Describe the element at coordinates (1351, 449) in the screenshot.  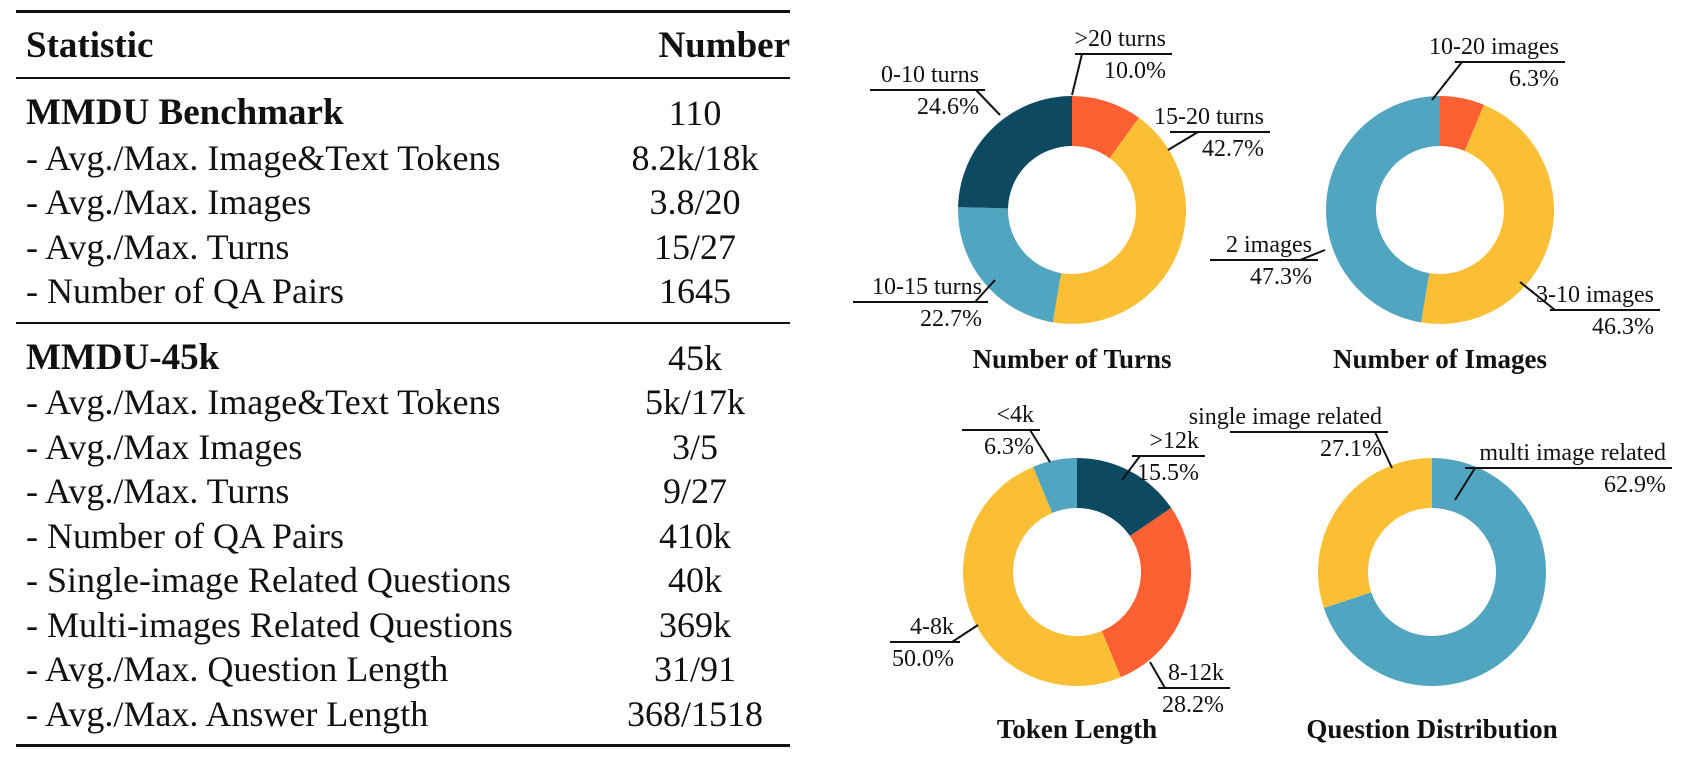
I see `slice-percentage: 27.1%` at that location.